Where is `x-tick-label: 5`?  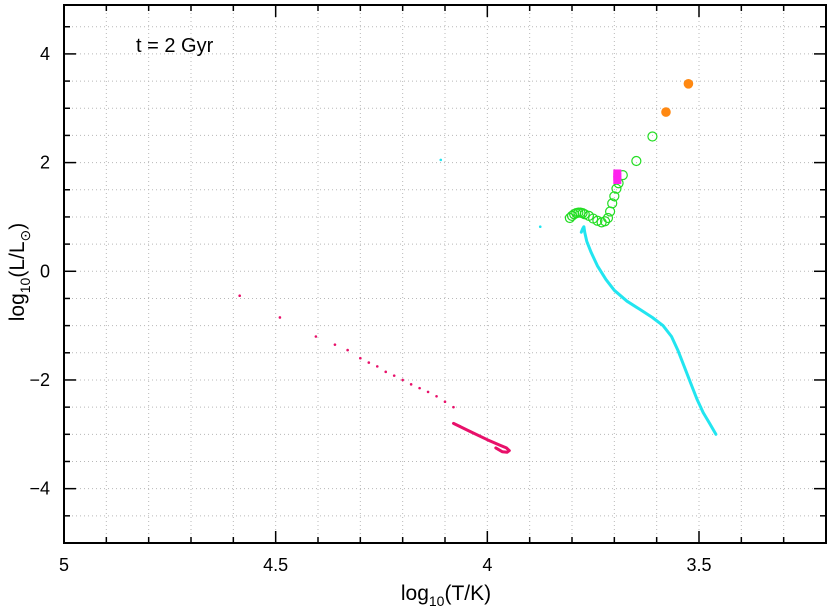 x-tick-label: 5 is located at coordinates (64, 565).